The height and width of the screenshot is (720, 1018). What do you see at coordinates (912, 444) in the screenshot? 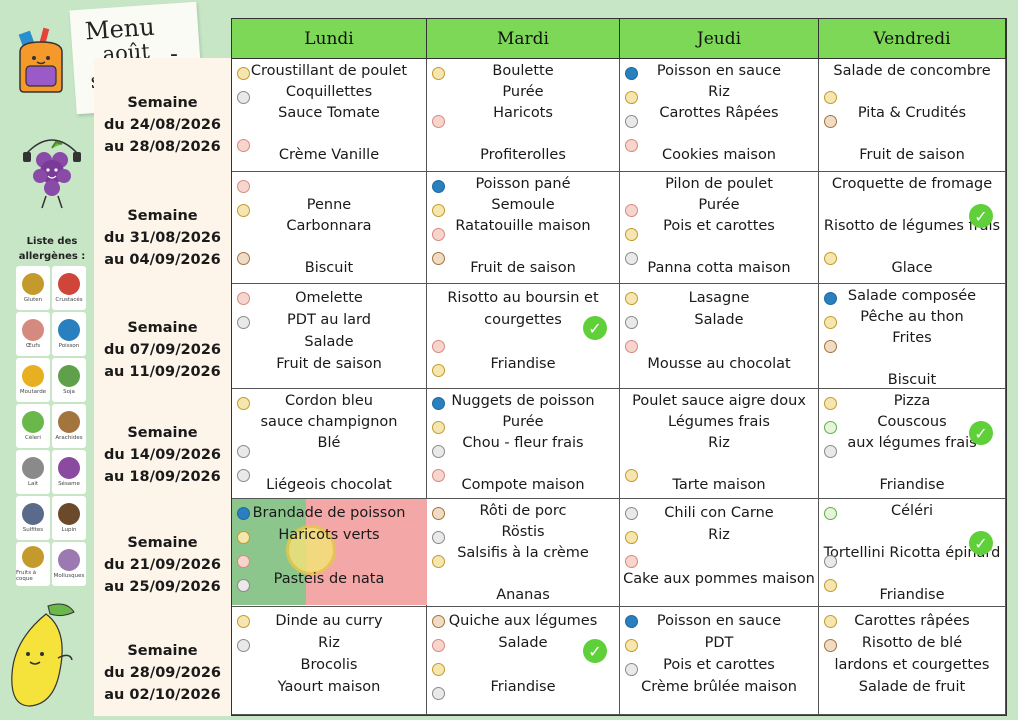
I see `menu-cell: Pizza Couscous aux légumes frais Friandise ✓` at bounding box center [912, 444].